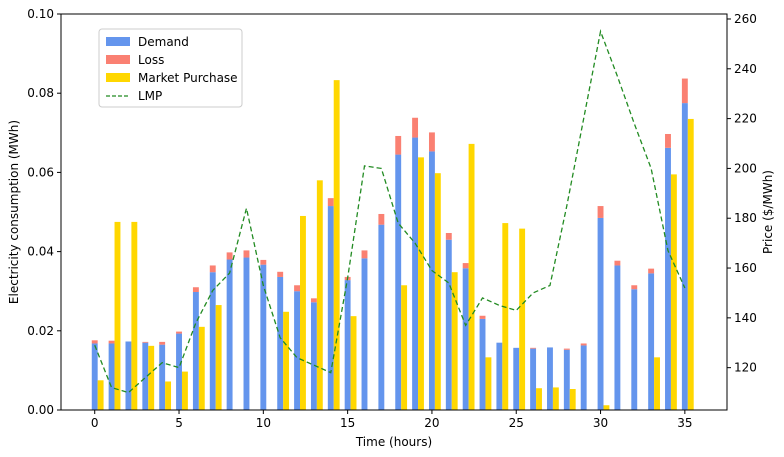  What do you see at coordinates (684, 423) in the screenshot?
I see `x-tick-label: 35` at bounding box center [684, 423].